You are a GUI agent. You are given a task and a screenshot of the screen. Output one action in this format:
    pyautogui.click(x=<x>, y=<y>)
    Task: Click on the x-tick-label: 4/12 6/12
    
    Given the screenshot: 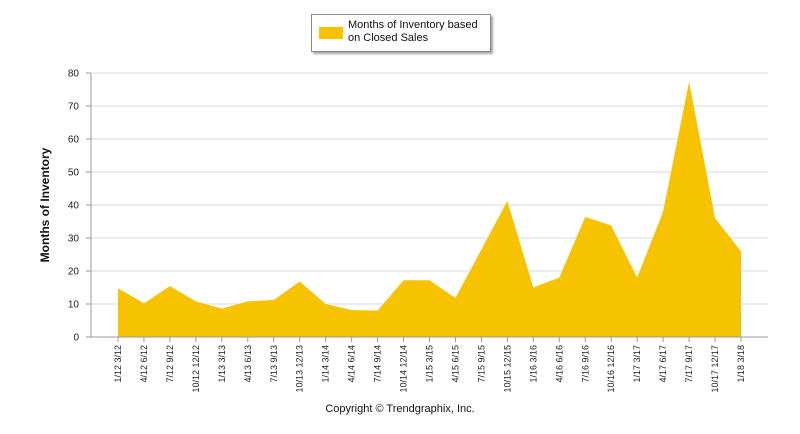 What is the action you would take?
    pyautogui.click(x=144, y=364)
    